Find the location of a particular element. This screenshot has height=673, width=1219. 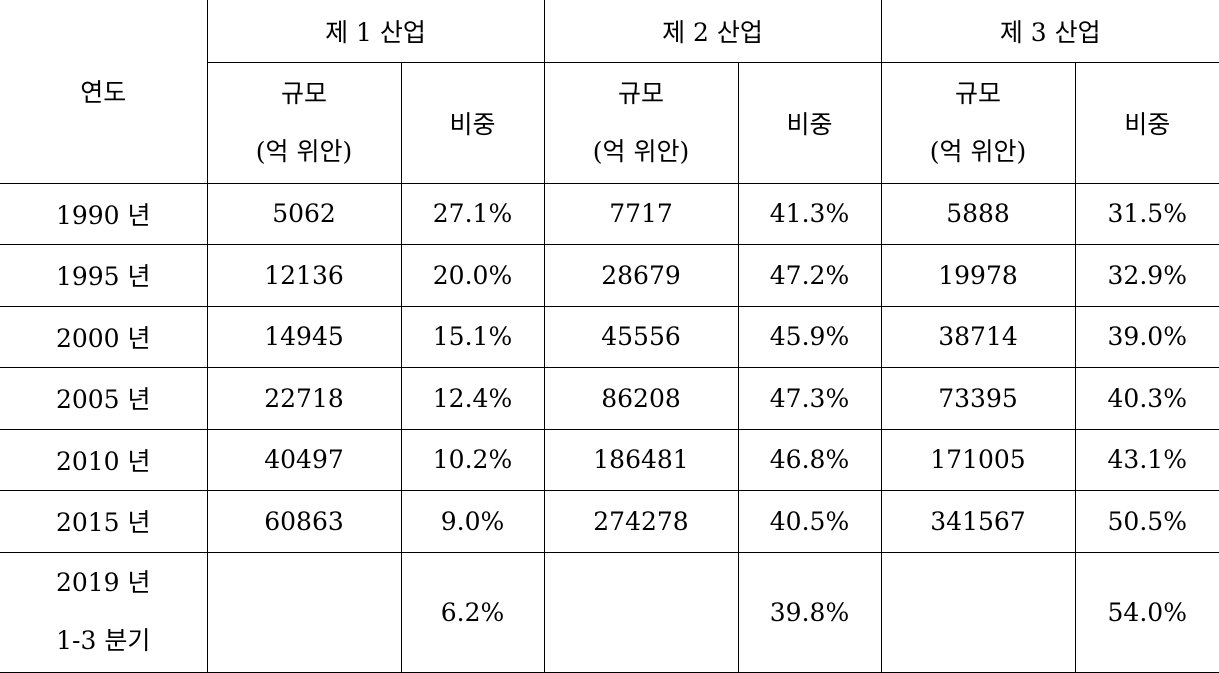

share-value: 9.0% is located at coordinates (472, 521).